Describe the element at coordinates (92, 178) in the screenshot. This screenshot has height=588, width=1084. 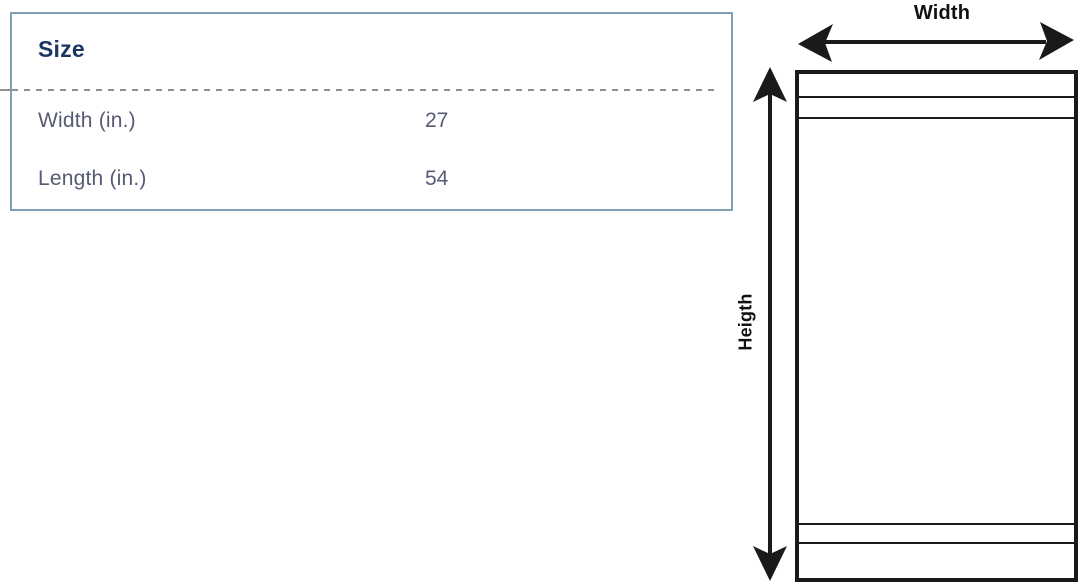
I see `spec-label-length: Length (in.)` at that location.